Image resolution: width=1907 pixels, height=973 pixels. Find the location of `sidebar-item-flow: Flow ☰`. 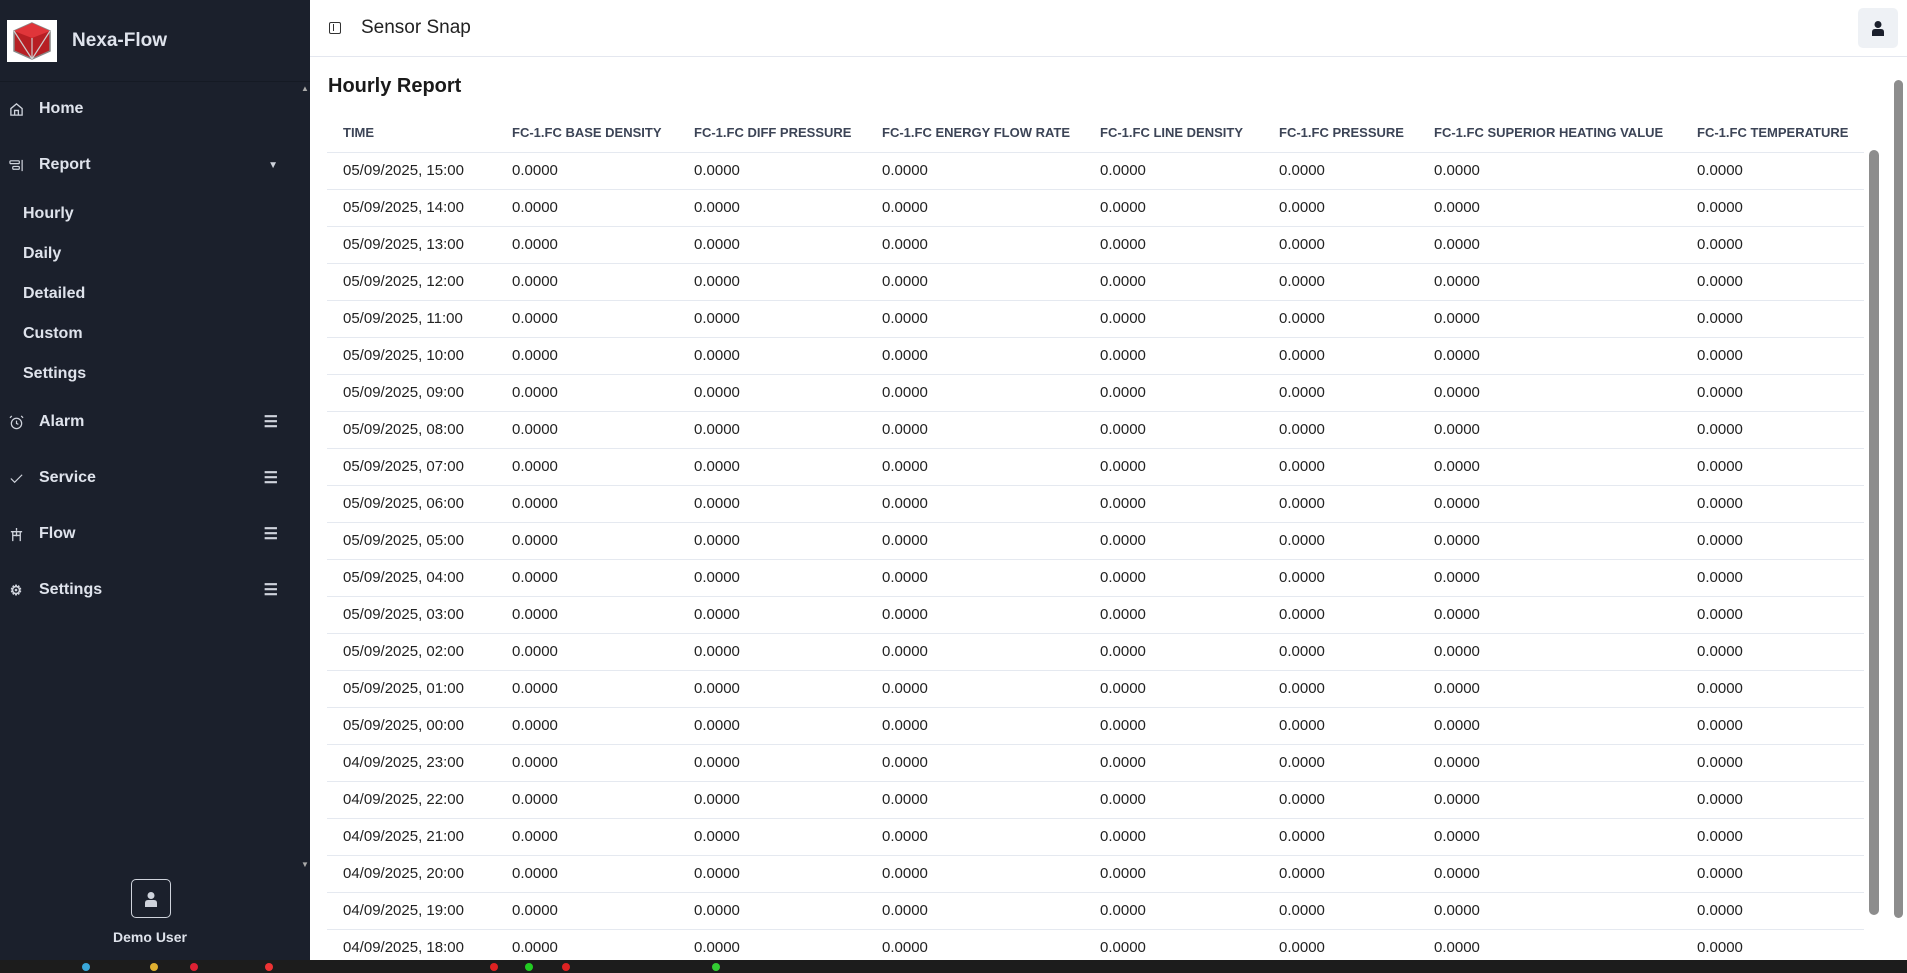

sidebar-item-flow: Flow ☰ is located at coordinates (150, 534).